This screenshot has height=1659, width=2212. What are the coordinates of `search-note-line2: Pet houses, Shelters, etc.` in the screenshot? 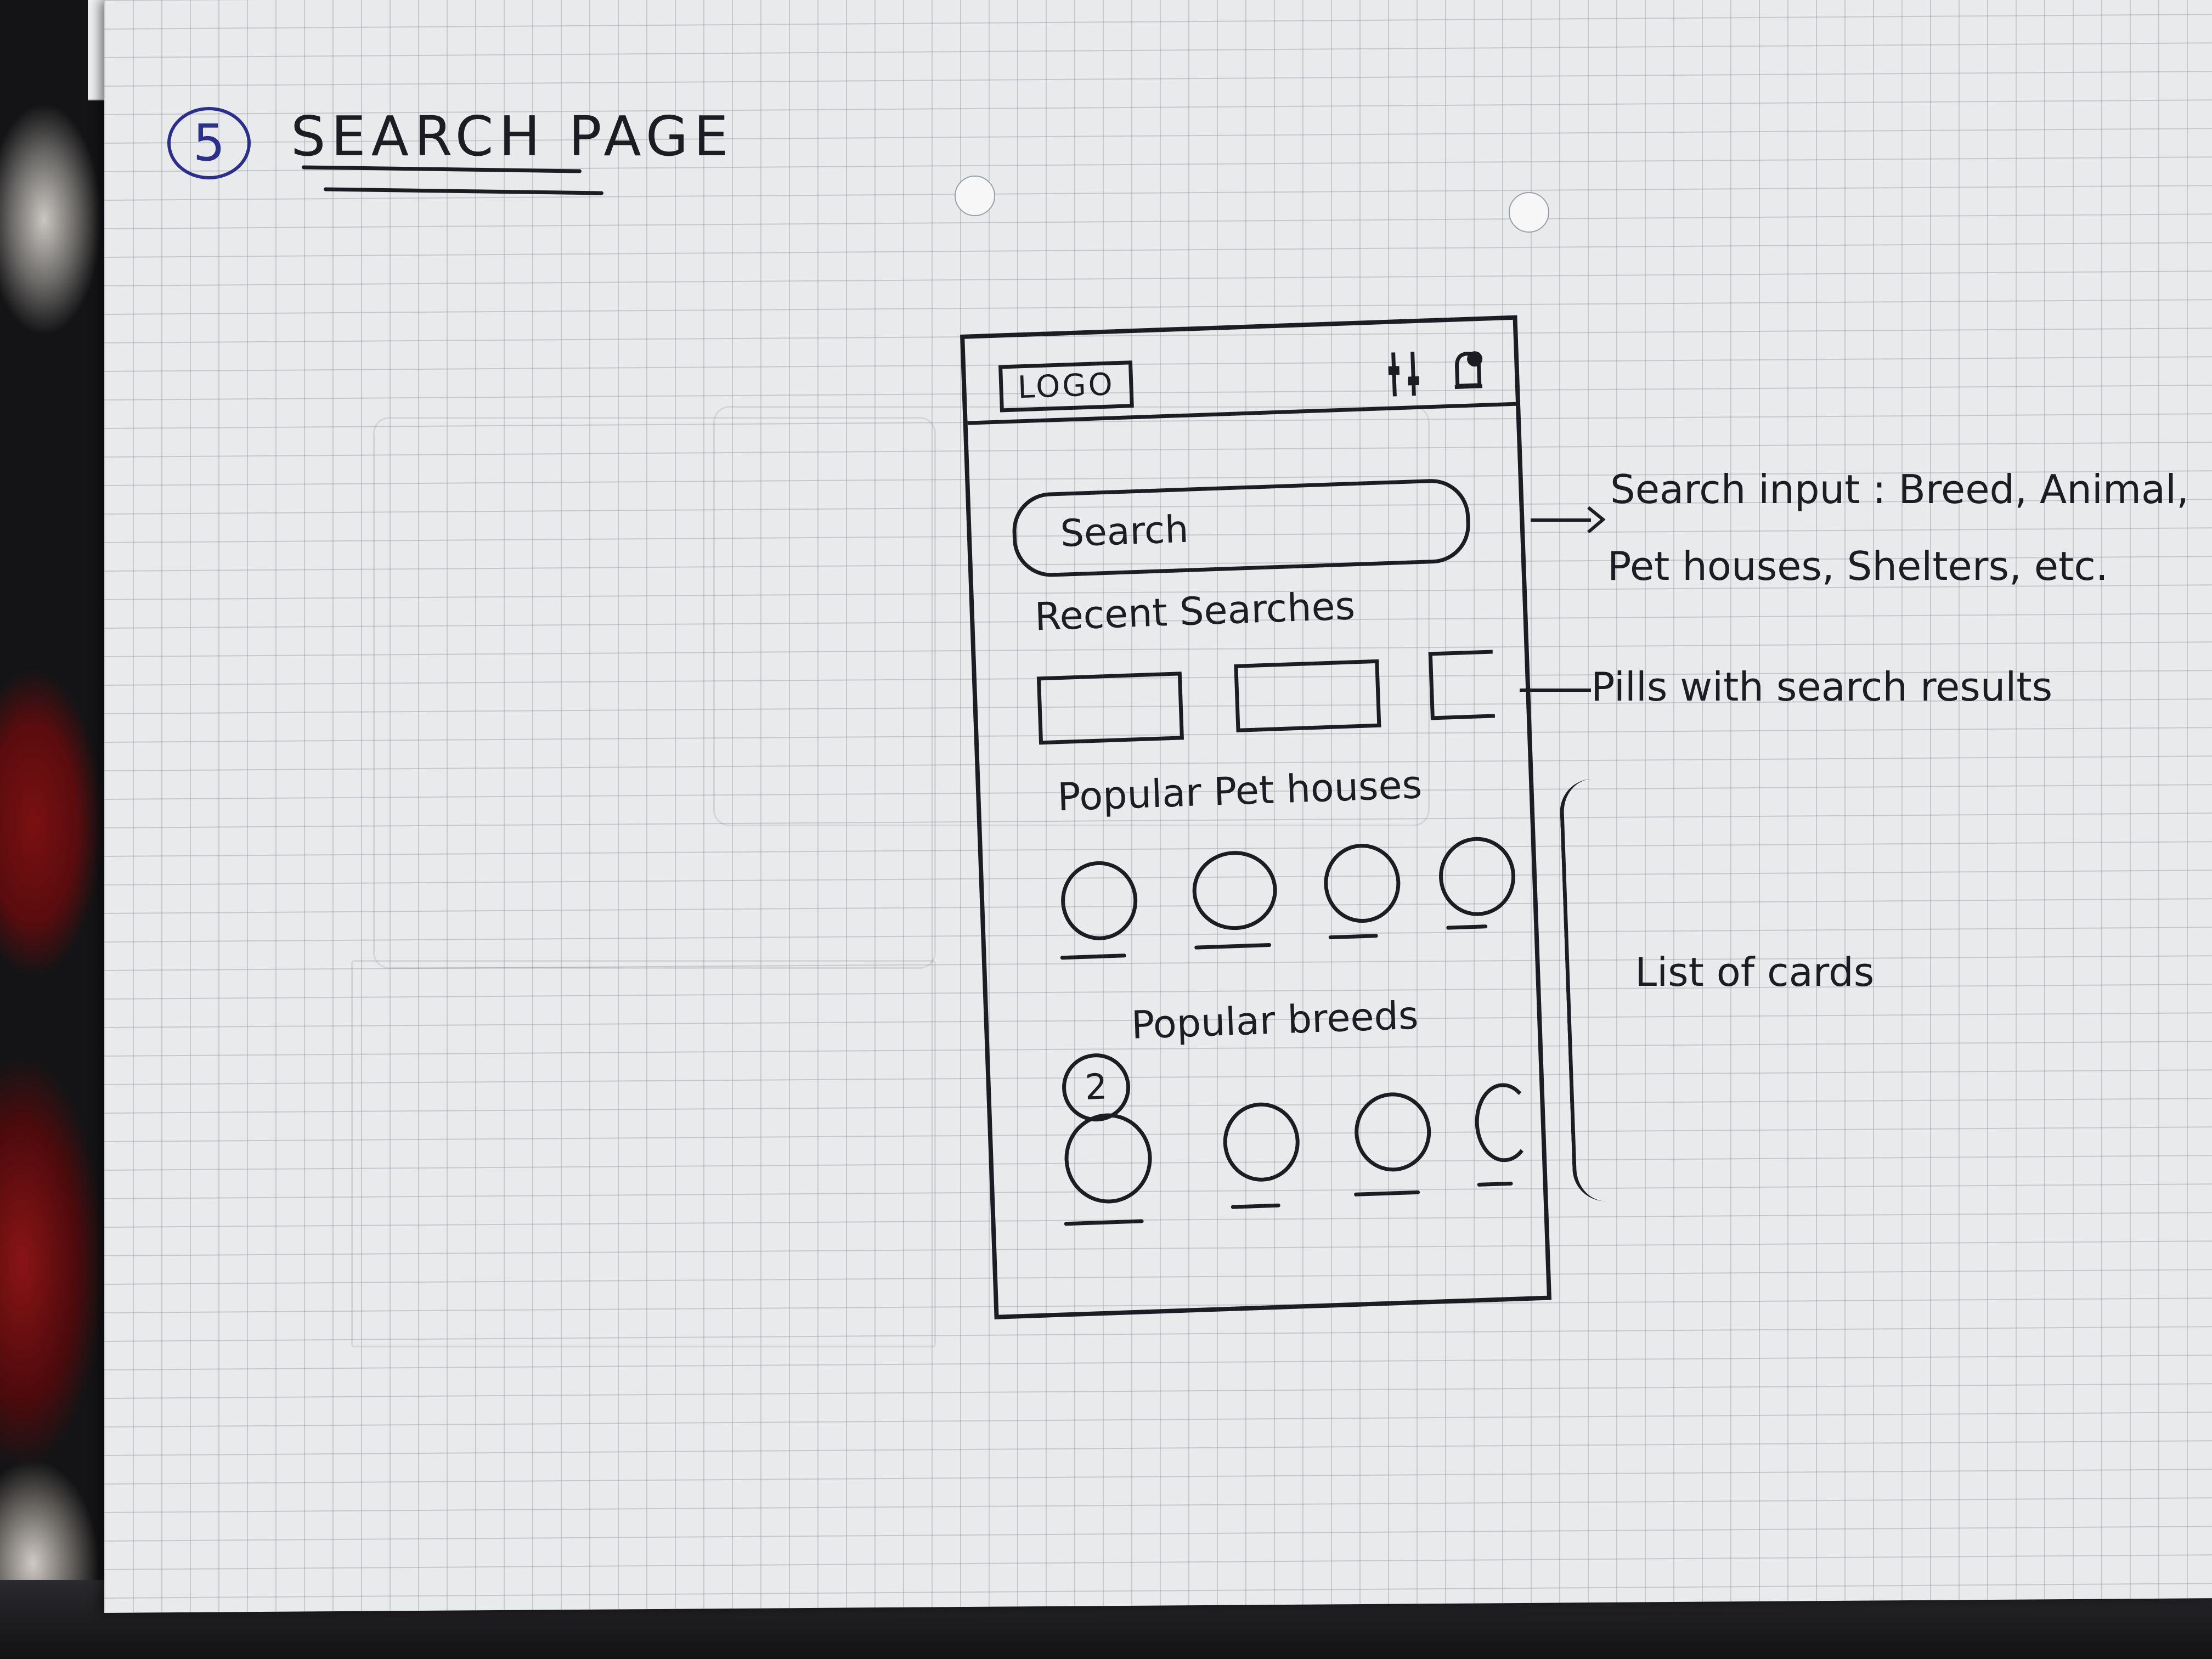 It's located at (1857, 566).